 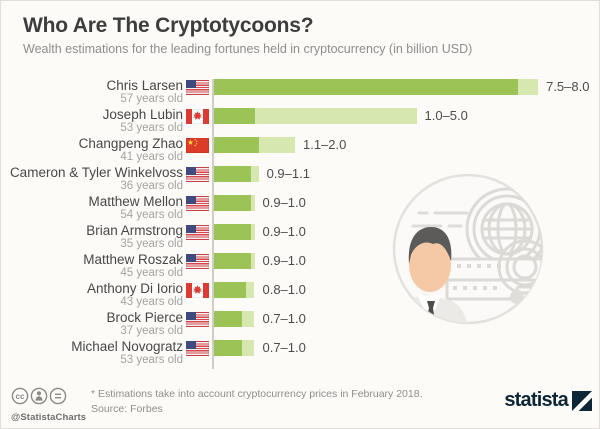 I want to click on person-label: Brian Armstrong 35 years old, so click(x=92, y=237).